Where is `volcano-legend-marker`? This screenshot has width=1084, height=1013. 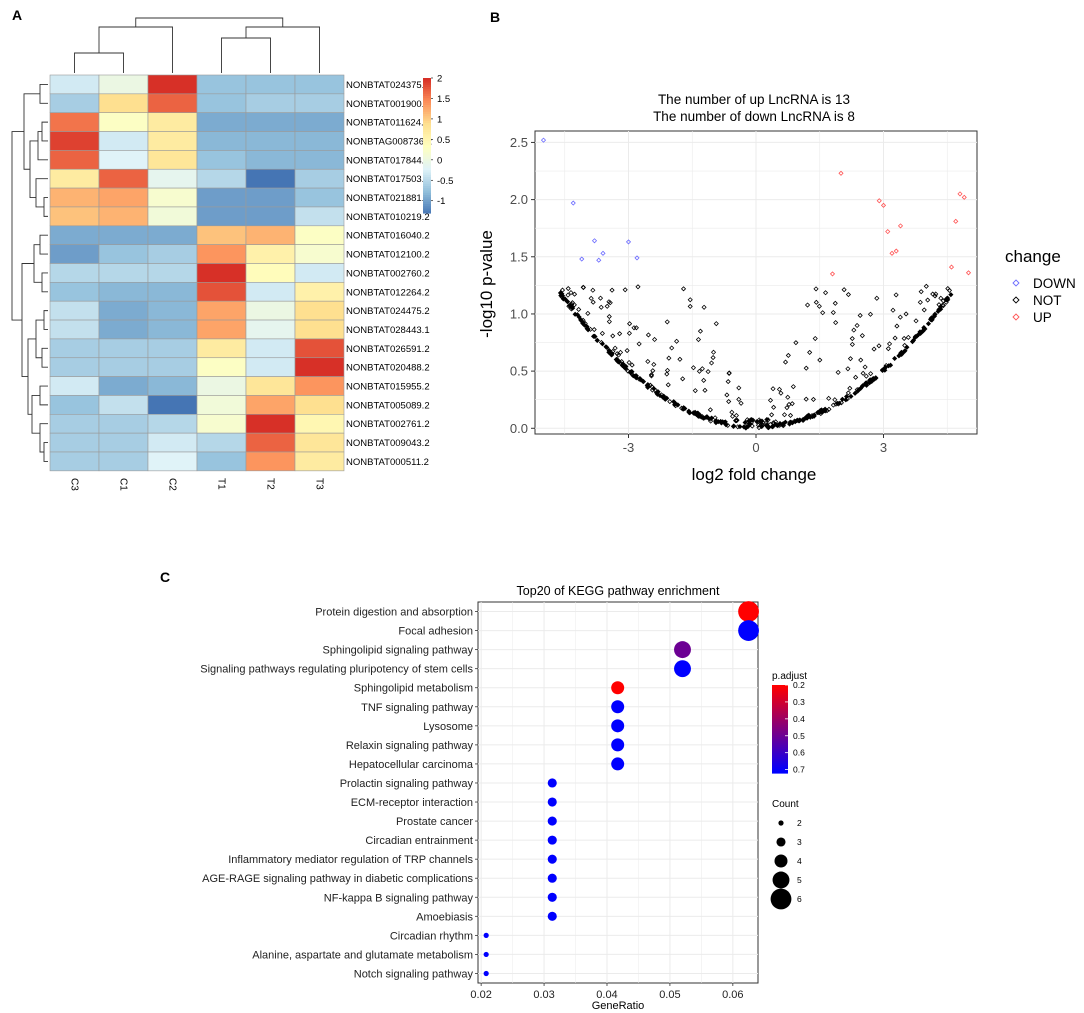 volcano-legend-marker is located at coordinates (1016, 317).